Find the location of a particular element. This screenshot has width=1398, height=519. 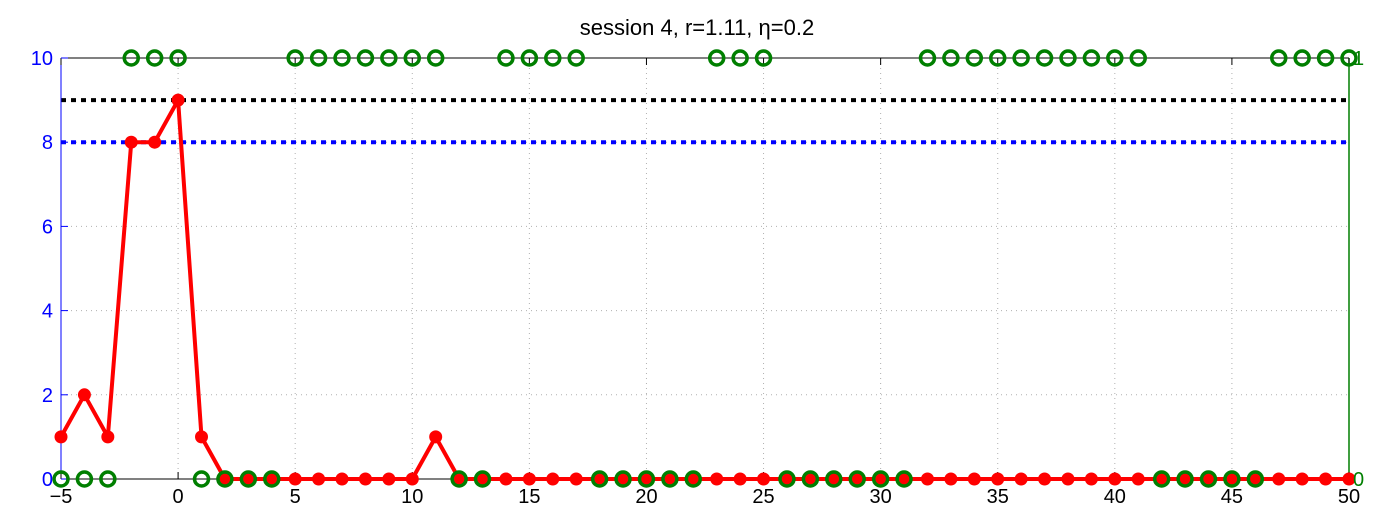

y-left-tick-label: 6 is located at coordinates (47, 227).